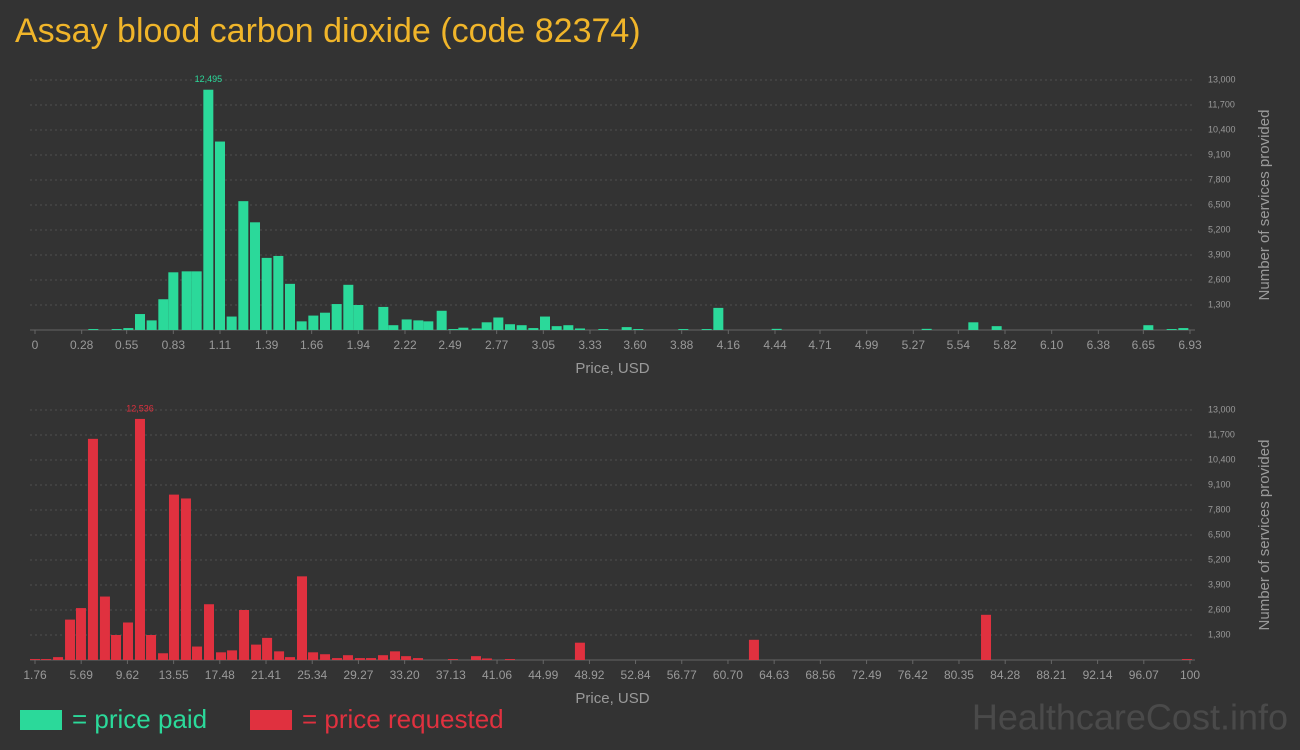  I want to click on y-tick-label: 11,700, so click(1221, 104).